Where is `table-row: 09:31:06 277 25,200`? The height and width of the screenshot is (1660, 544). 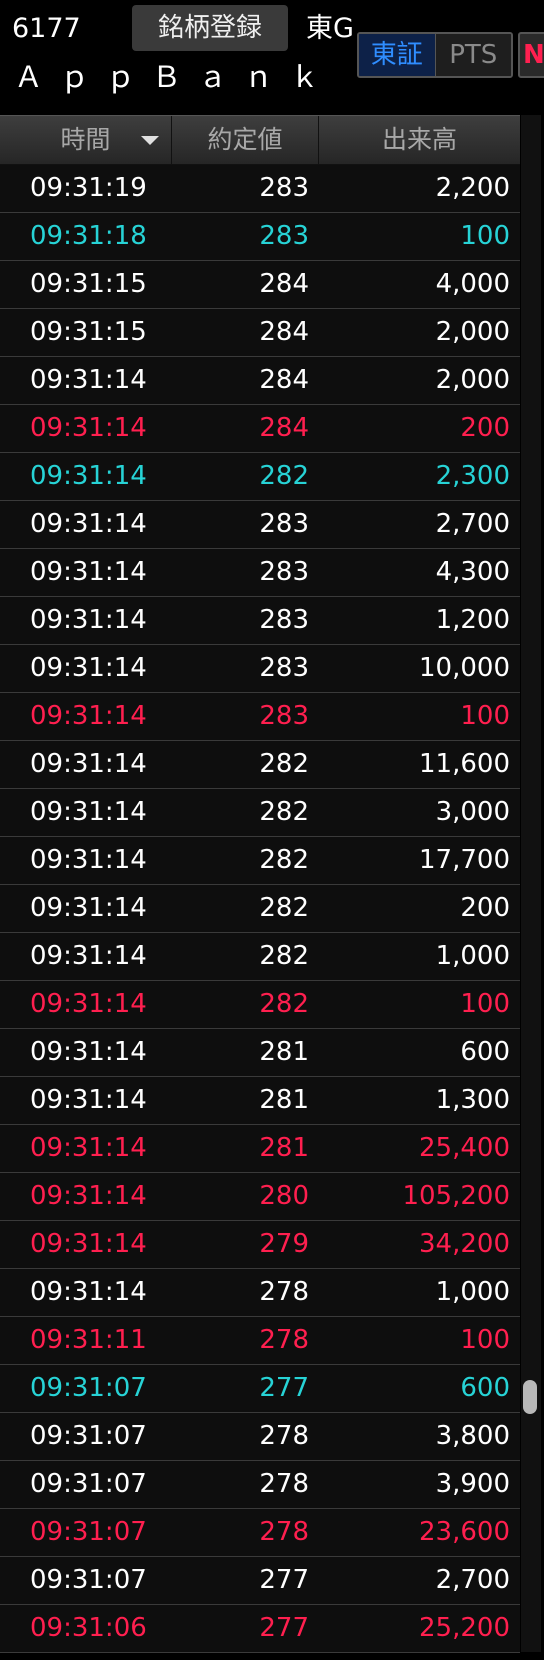
table-row: 09:31:06 277 25,200 is located at coordinates (260, 1629).